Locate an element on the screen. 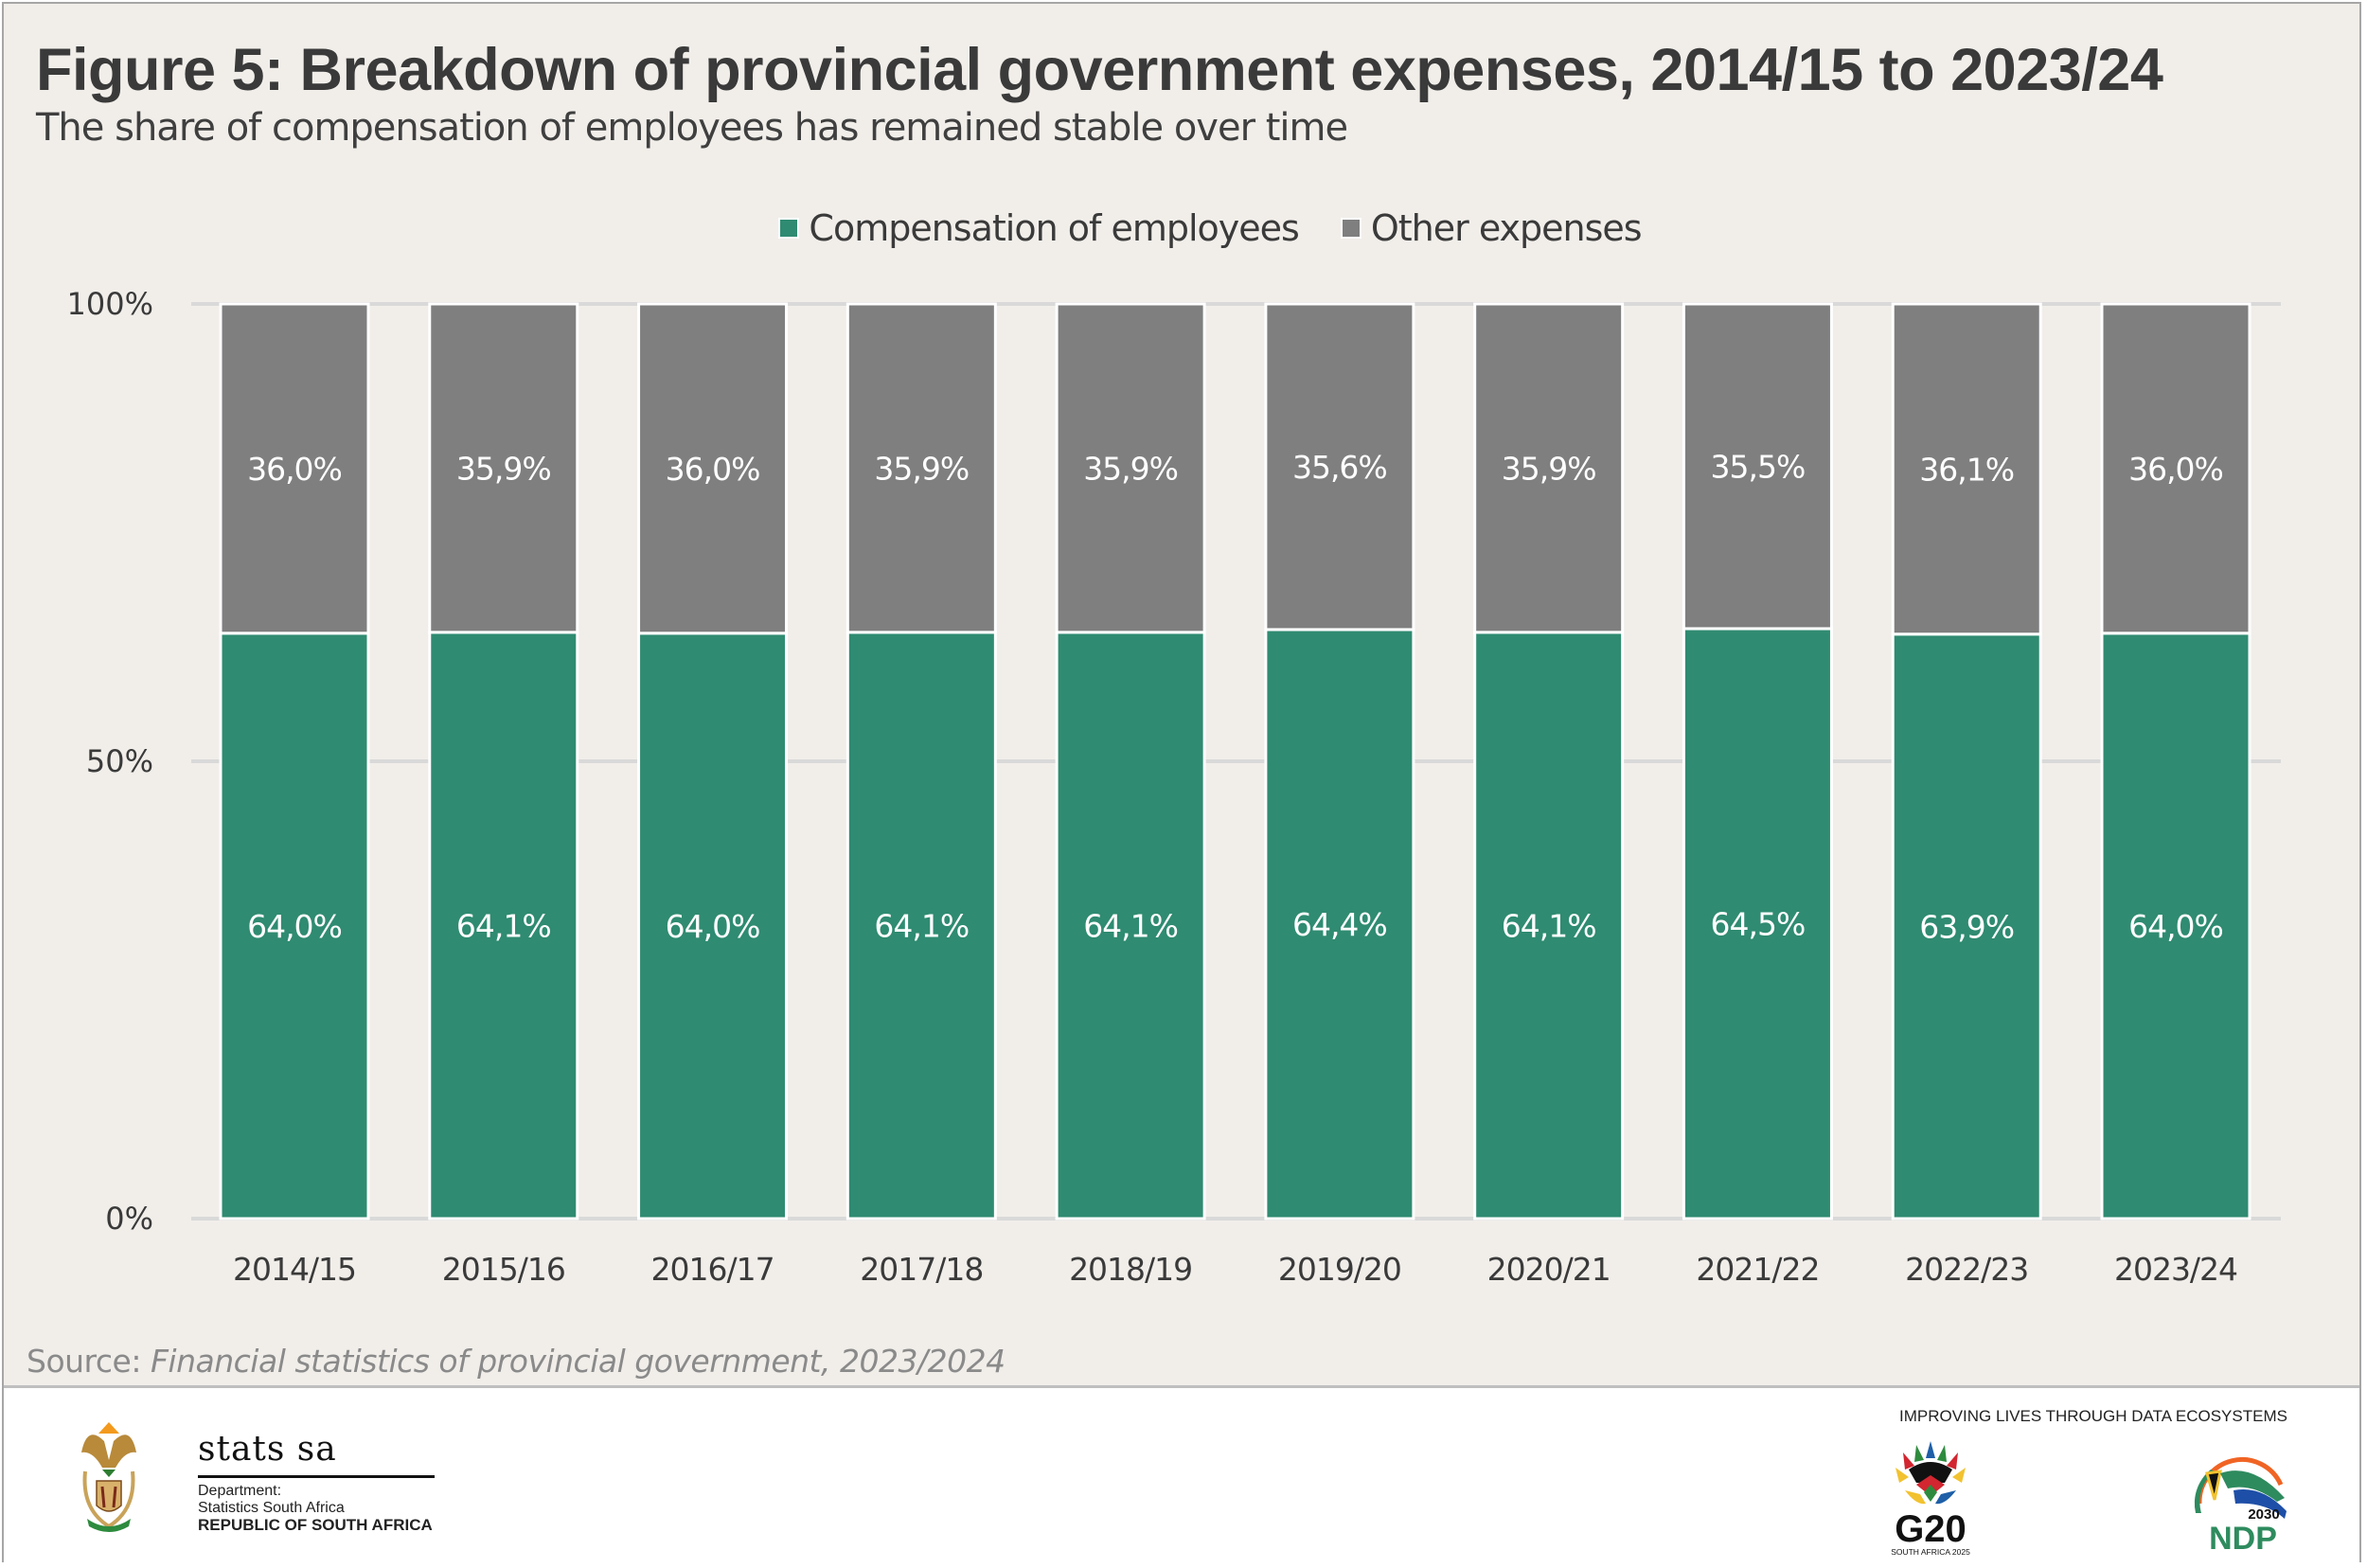 This screenshot has height=1568, width=2367. dept-line-1: Department: is located at coordinates (240, 1491).